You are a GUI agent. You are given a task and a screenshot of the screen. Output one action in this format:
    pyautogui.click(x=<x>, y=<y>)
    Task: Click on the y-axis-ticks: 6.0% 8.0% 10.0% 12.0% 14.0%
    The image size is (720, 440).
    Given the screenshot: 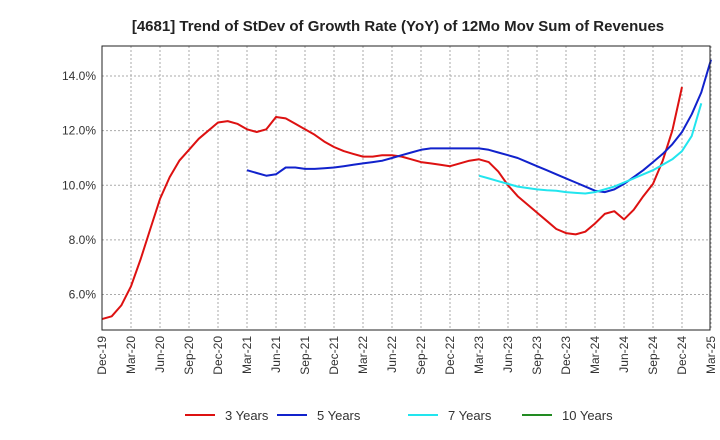 What is the action you would take?
    pyautogui.click(x=79, y=185)
    